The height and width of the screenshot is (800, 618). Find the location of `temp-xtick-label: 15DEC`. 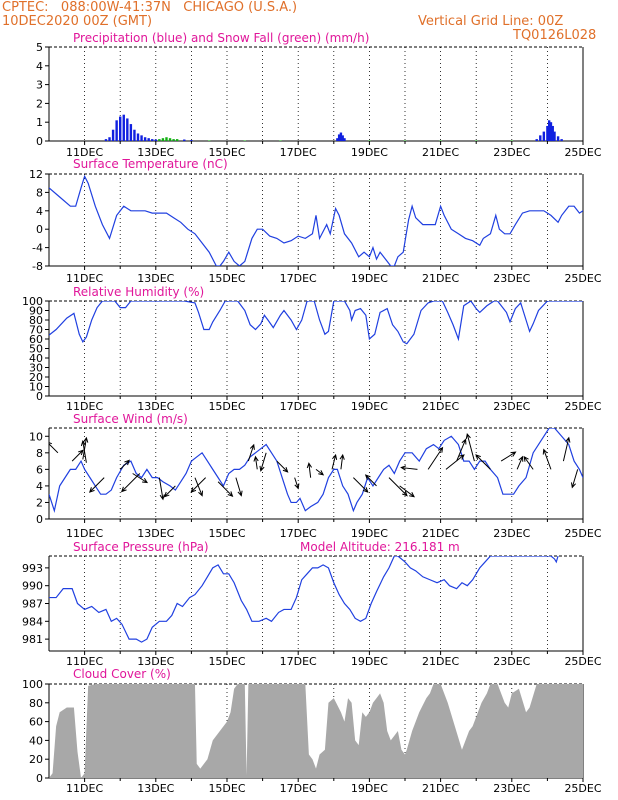

temp-xtick-label: 15DEC is located at coordinates (226, 278).